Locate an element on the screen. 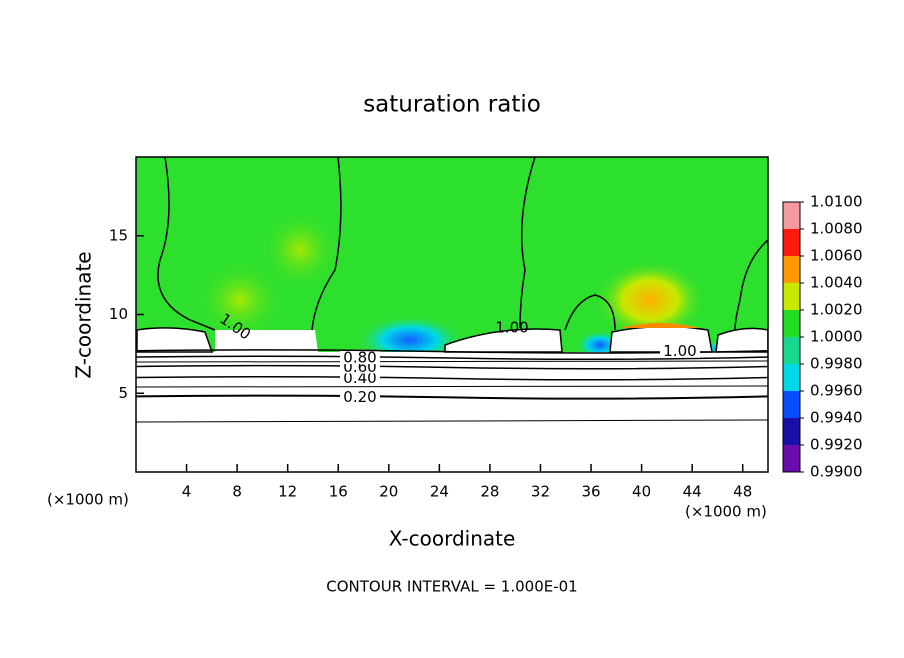 The height and width of the screenshot is (658, 904). field-clear is located at coordinates (452, 412).